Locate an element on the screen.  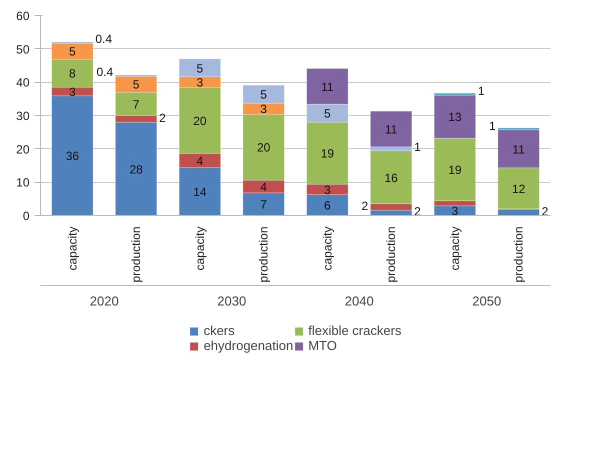
y-tick-label: 20 is located at coordinates (23, 149).